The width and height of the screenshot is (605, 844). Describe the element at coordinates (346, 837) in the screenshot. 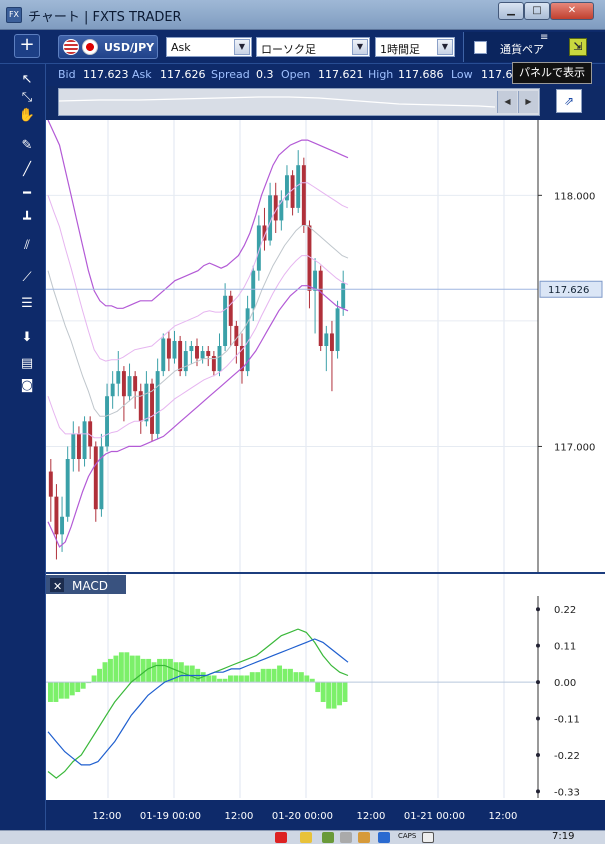

I see `shield-icon` at that location.